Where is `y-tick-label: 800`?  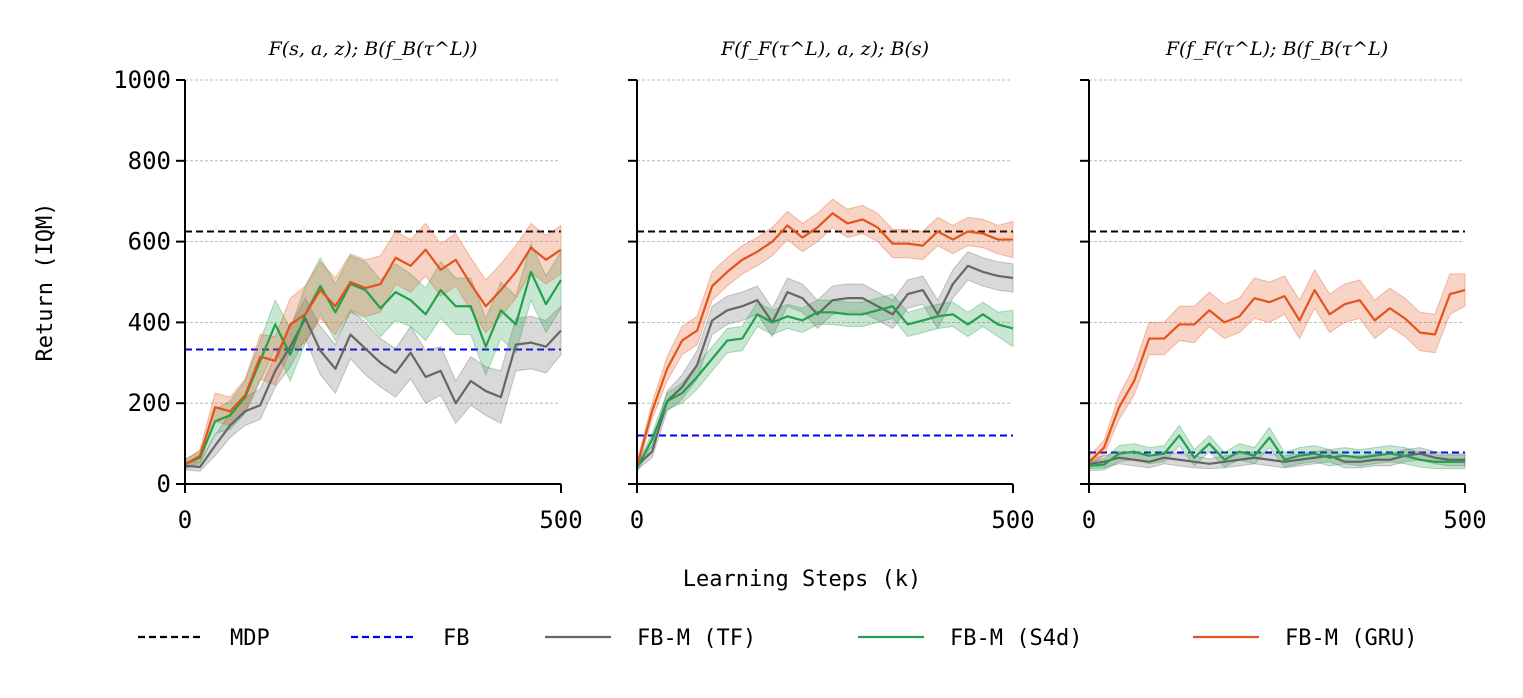
y-tick-label: 800 is located at coordinates (149, 161).